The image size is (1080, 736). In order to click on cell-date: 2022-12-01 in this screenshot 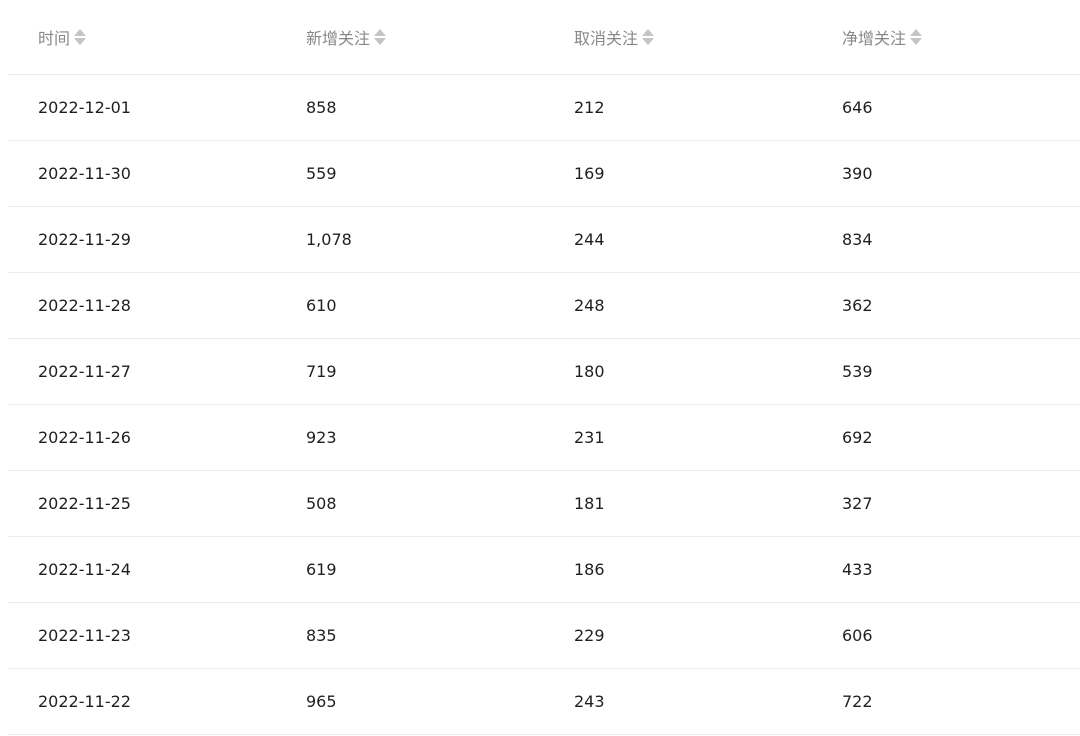, I will do `click(84, 107)`.